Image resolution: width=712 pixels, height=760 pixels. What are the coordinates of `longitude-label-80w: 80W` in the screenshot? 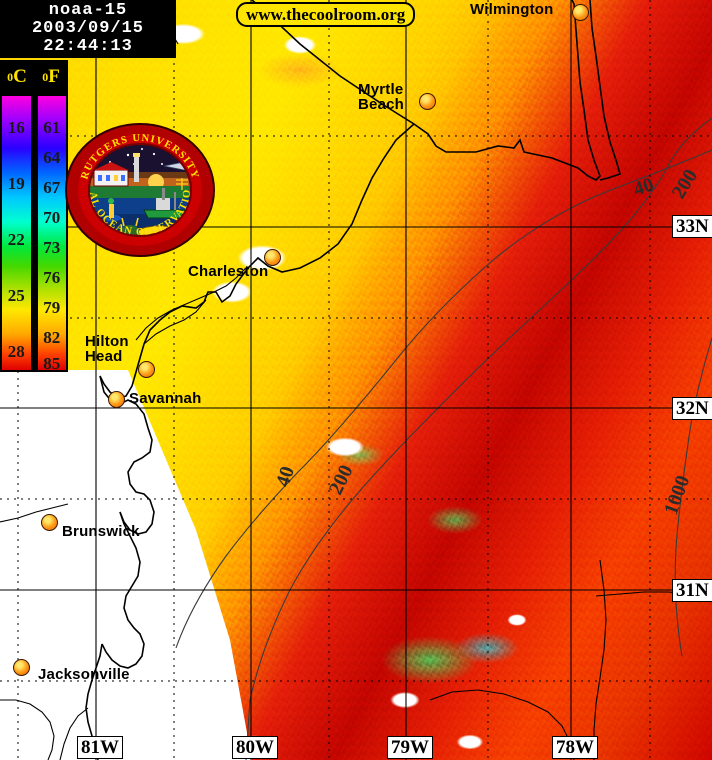 It's located at (255, 748).